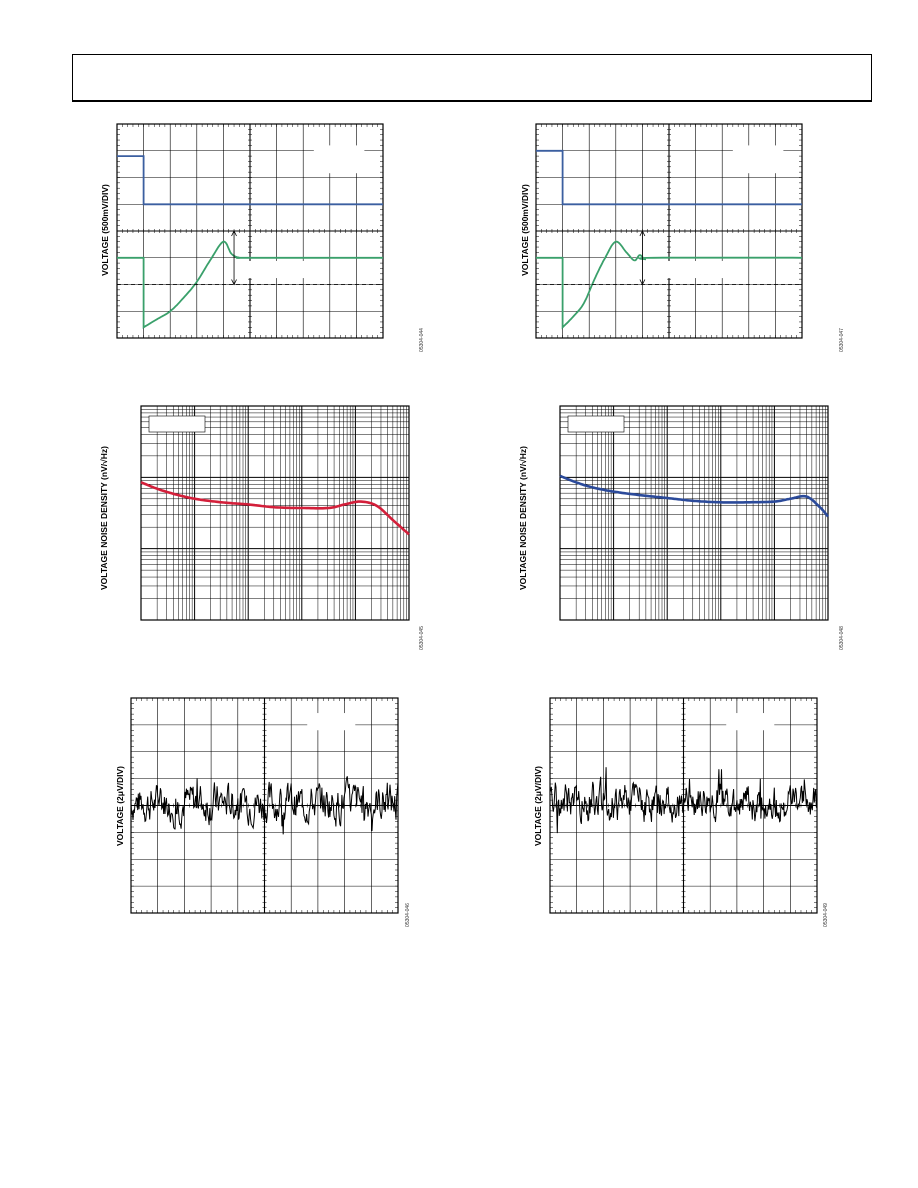  I want to click on figure-id: 05304-049, so click(826, 915).